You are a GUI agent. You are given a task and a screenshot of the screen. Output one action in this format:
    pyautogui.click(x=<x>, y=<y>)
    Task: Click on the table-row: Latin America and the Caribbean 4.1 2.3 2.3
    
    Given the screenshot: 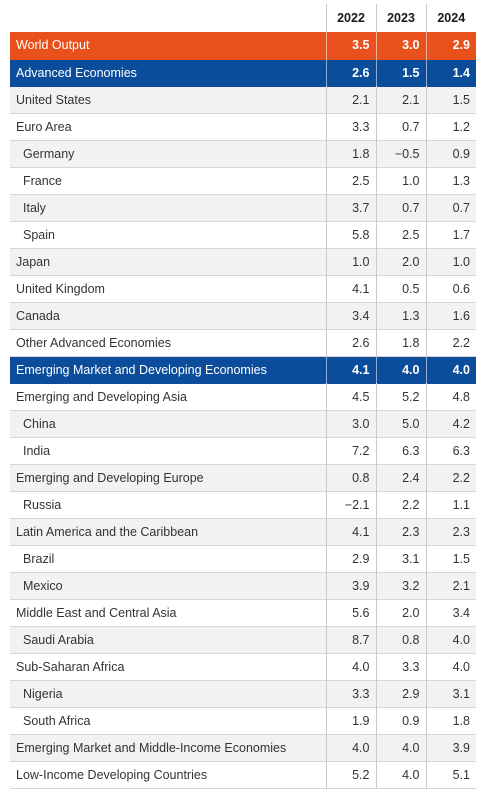 What is the action you would take?
    pyautogui.click(x=243, y=531)
    